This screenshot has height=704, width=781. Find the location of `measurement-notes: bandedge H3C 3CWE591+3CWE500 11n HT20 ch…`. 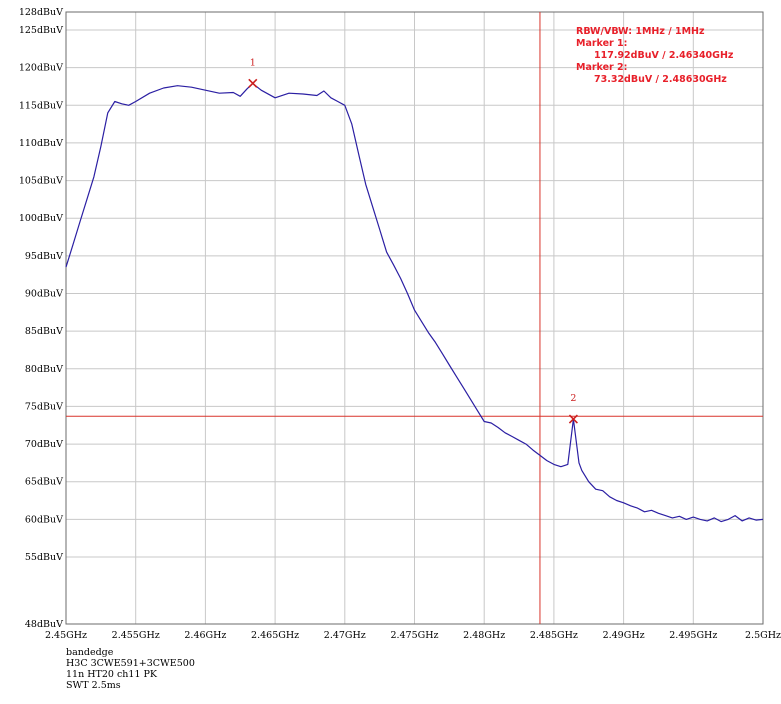

measurement-notes: bandedge H3C 3CWE591+3CWE500 11n HT20 ch… is located at coordinates (130, 669).